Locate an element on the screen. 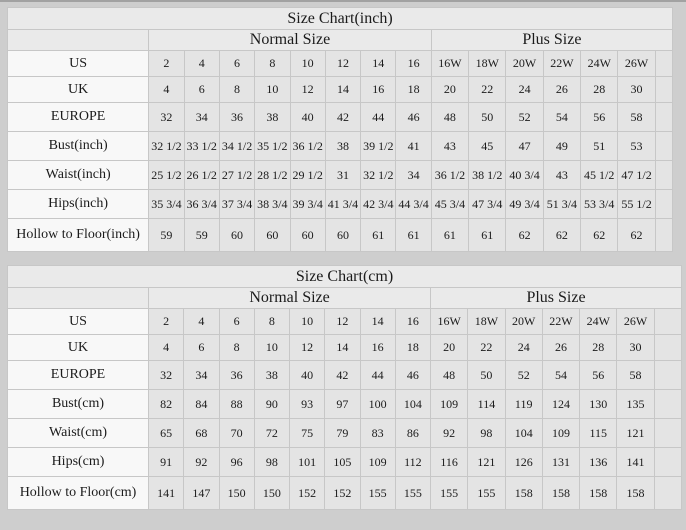 Image resolution: width=686 pixels, height=530 pixels. table-row: US 2 4 6 8 10 12 14 16 16W 18W 20W 22W 24W 26W is located at coordinates (340, 63).